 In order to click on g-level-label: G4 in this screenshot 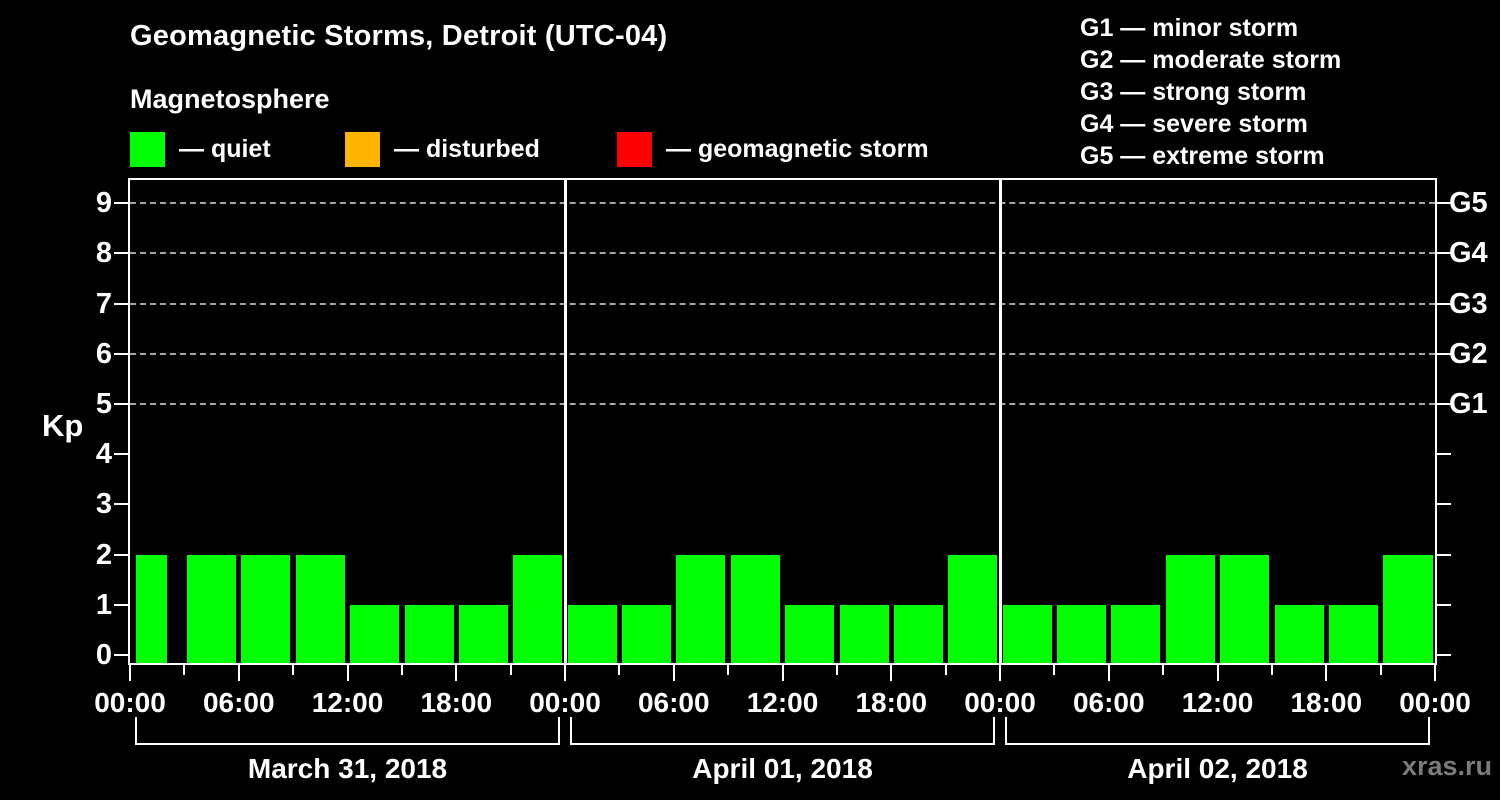, I will do `click(1468, 253)`.